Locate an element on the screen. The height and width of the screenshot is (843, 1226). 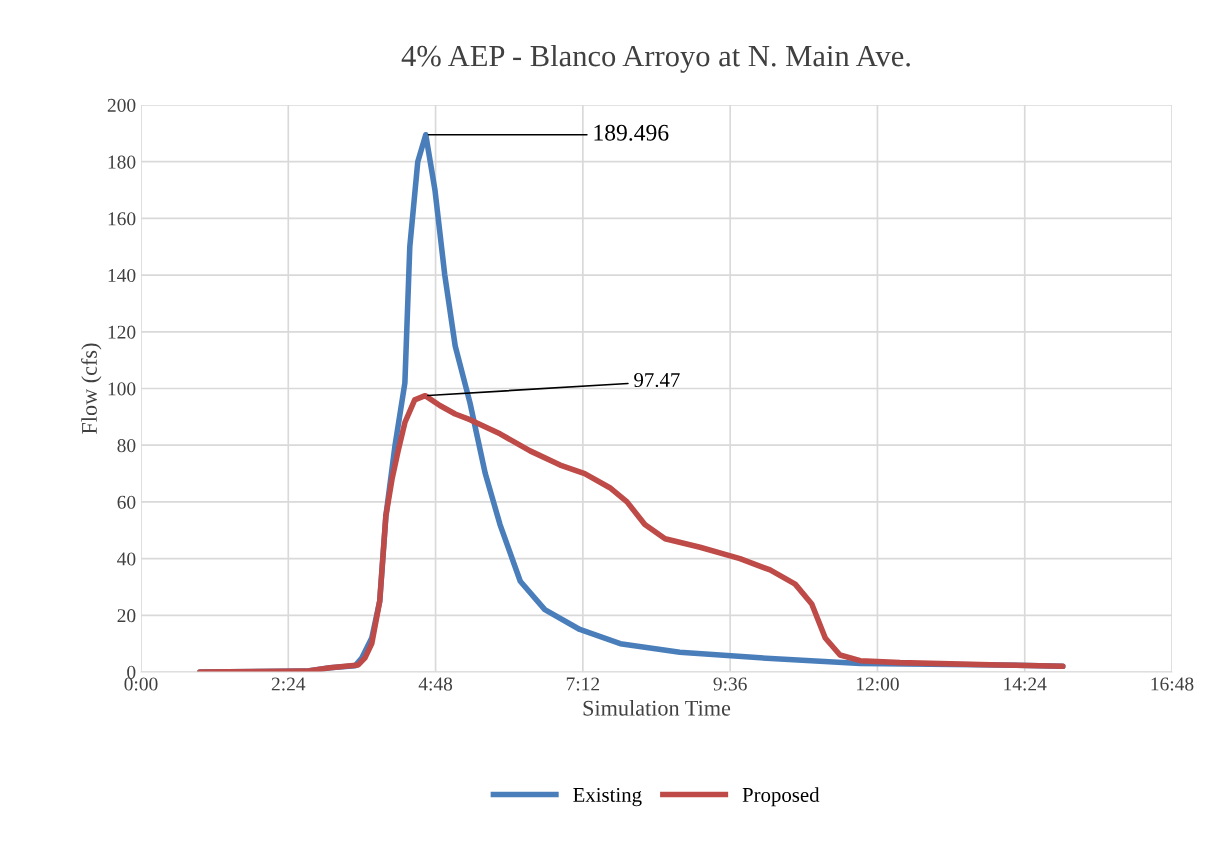
y-tick-label: 180 is located at coordinates (122, 162).